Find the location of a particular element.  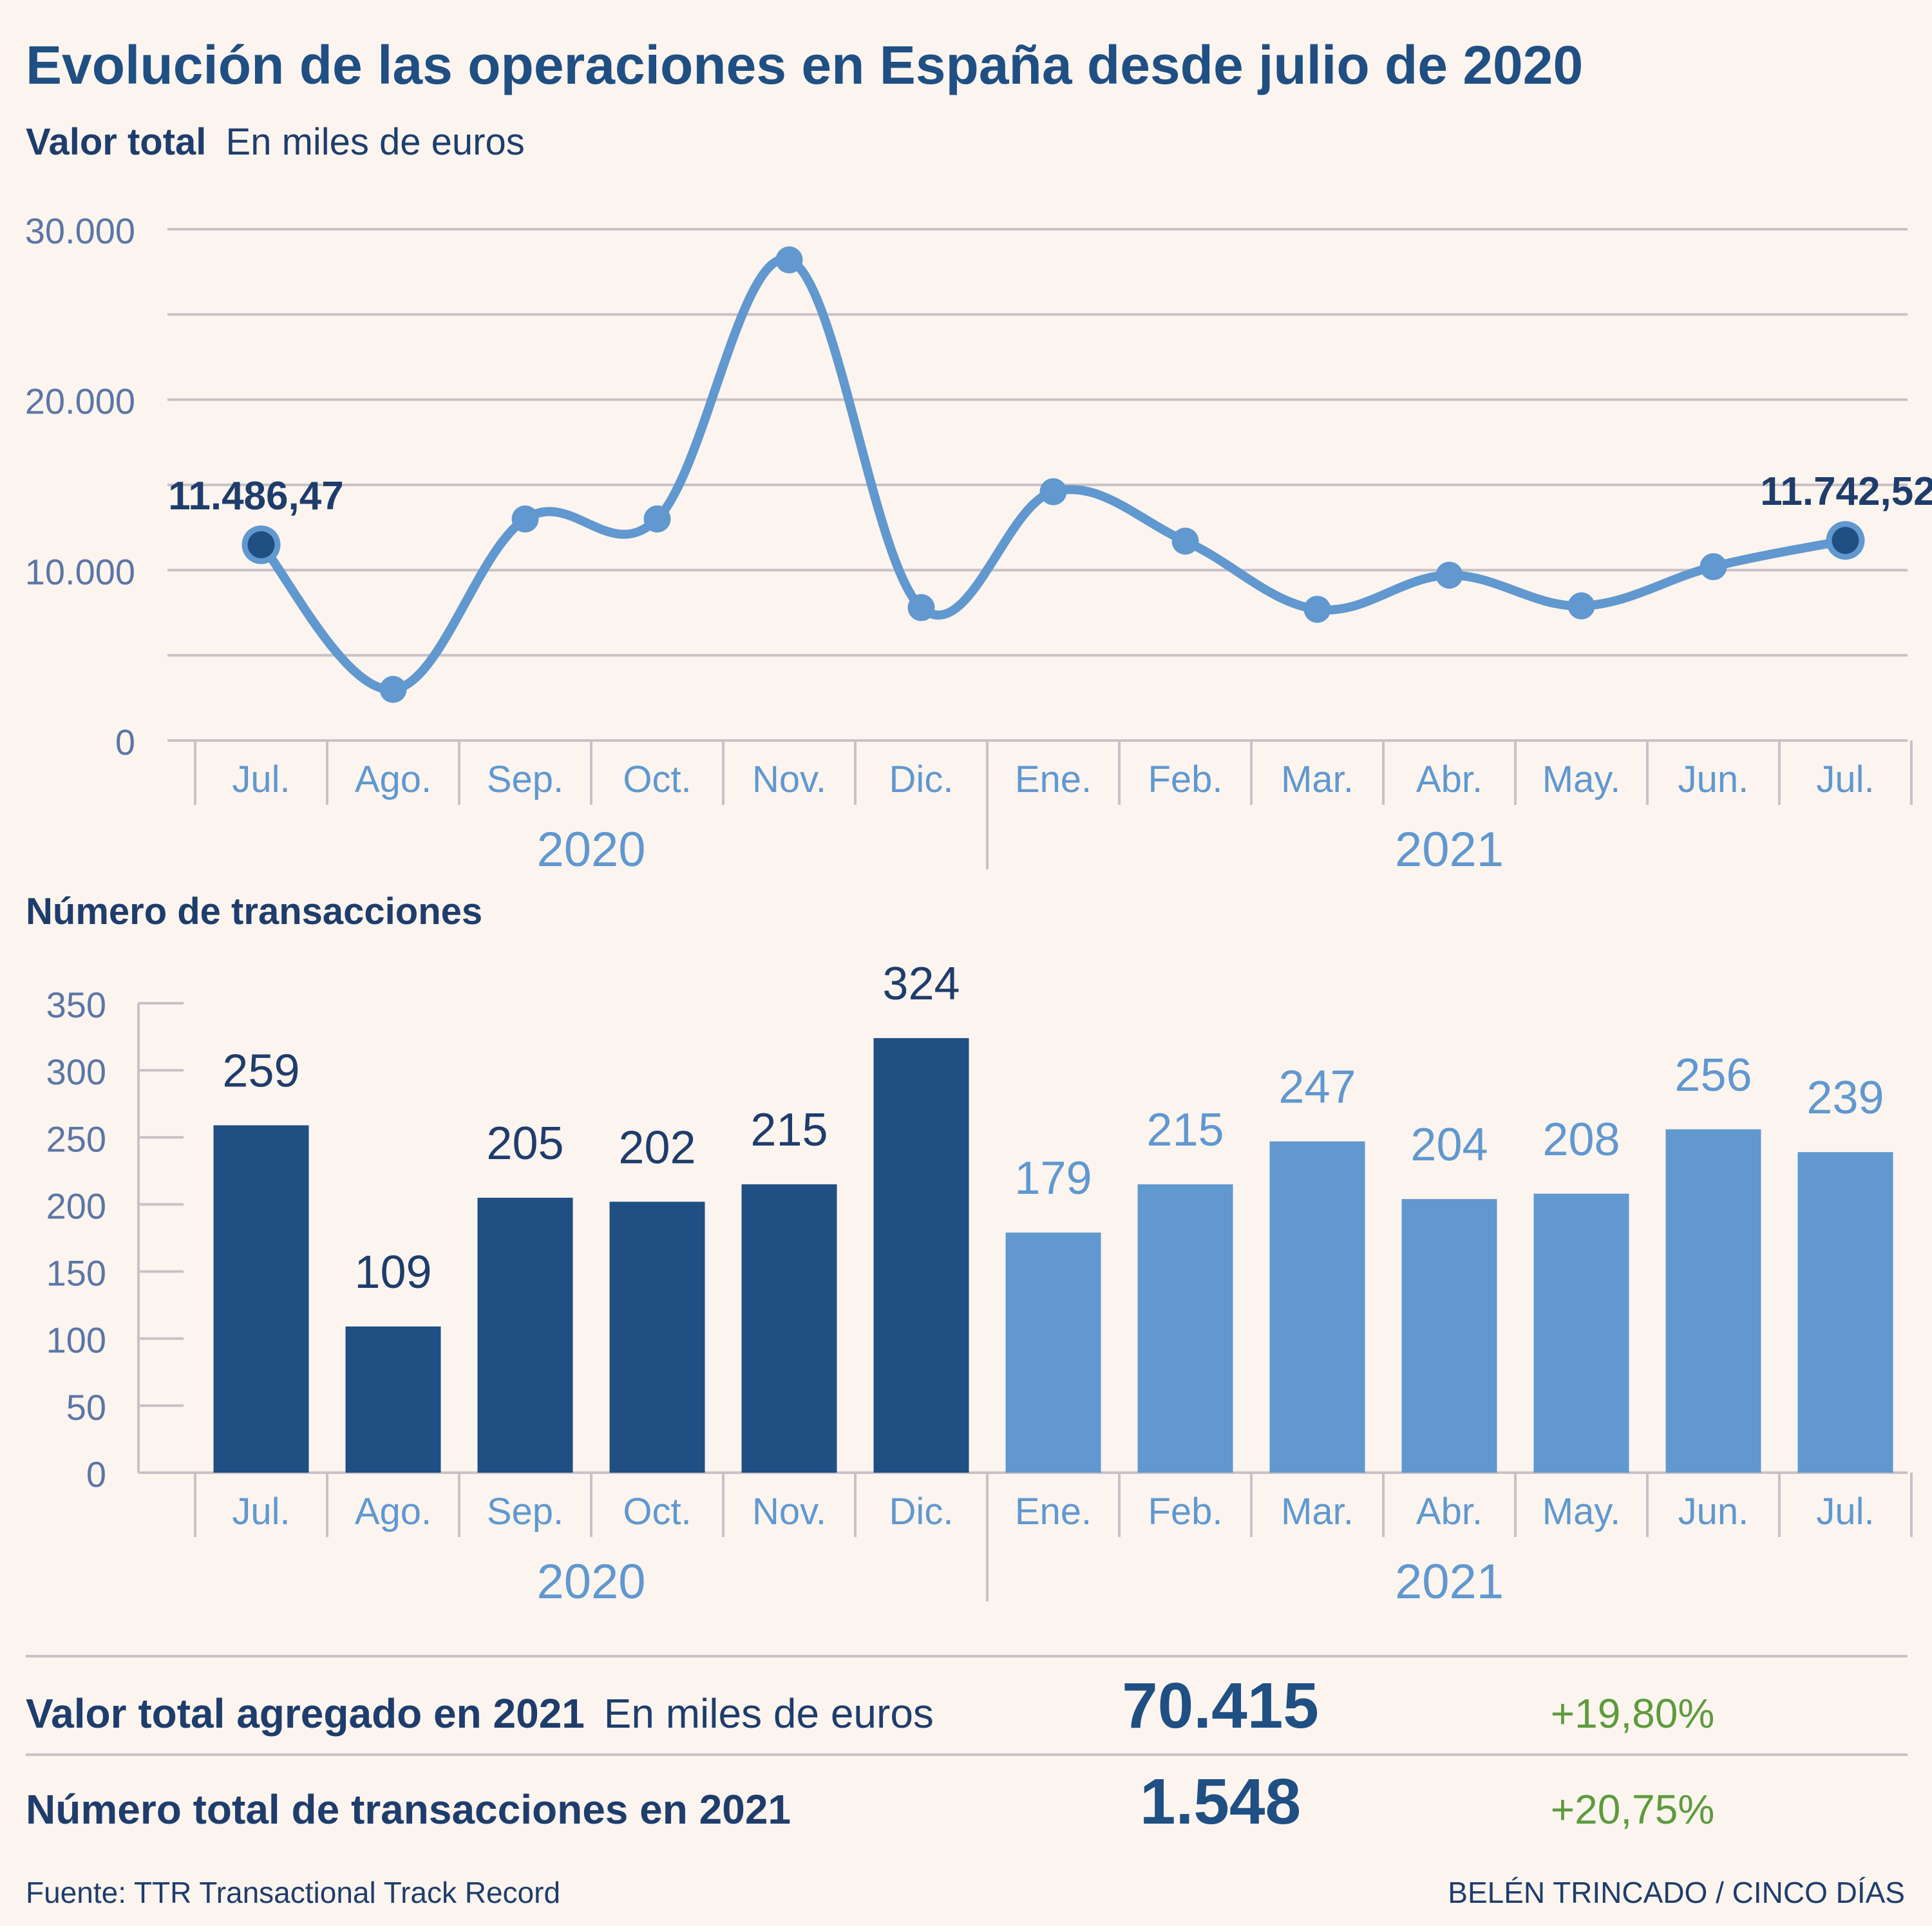

line-x-axis-label: Ago. is located at coordinates (393, 780).